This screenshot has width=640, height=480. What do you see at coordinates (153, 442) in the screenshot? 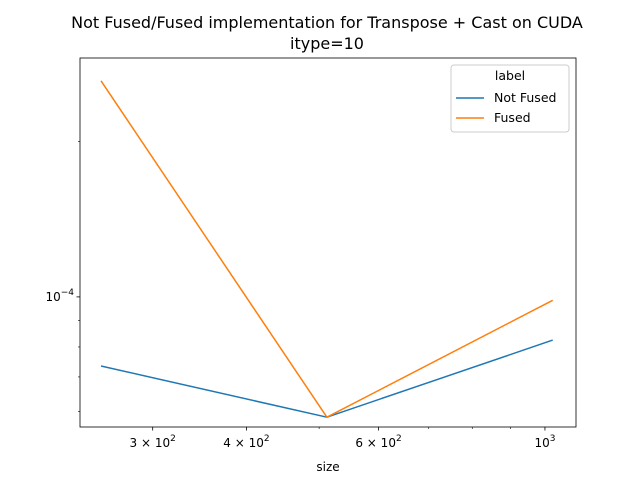
I see `x-tick-label: 3 × 102` at bounding box center [153, 442].